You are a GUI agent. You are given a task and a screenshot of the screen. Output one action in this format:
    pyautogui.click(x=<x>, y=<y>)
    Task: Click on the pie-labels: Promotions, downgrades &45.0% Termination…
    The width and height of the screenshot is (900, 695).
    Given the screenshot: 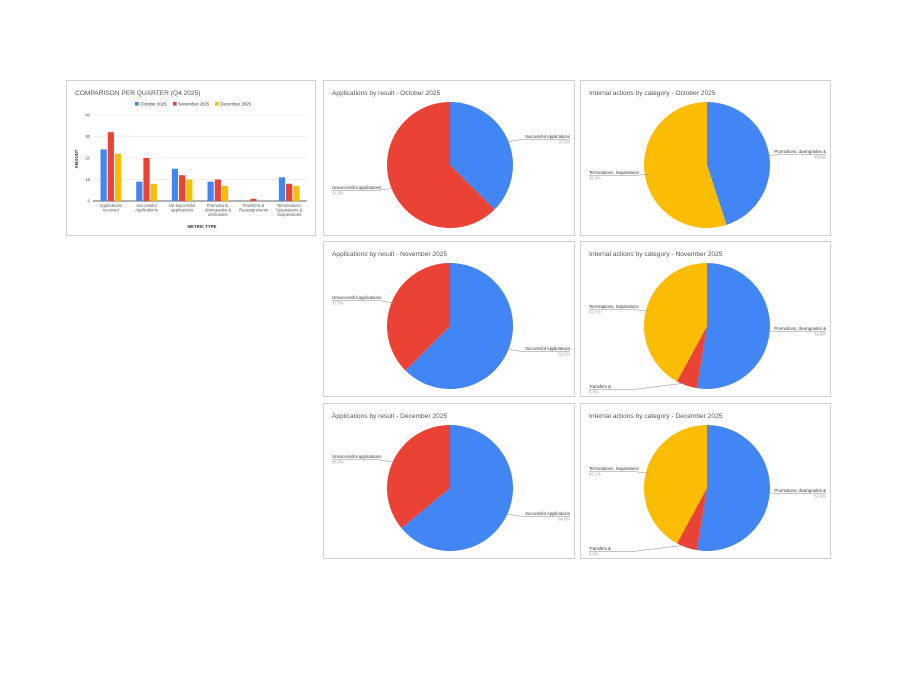 What is the action you would take?
    pyautogui.click(x=707, y=164)
    